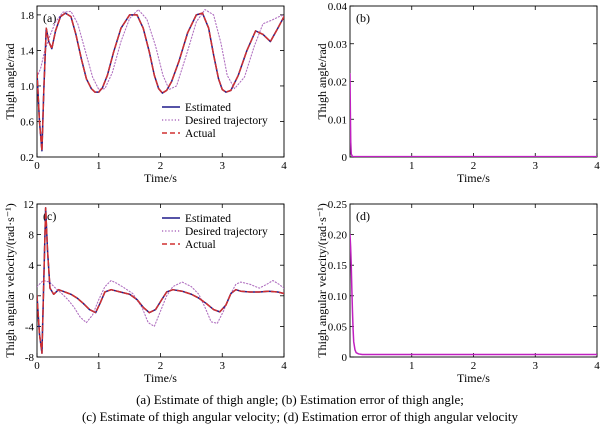  What do you see at coordinates (338, 205) in the screenshot?
I see `y-tick-label: 0.25` at bounding box center [338, 205].